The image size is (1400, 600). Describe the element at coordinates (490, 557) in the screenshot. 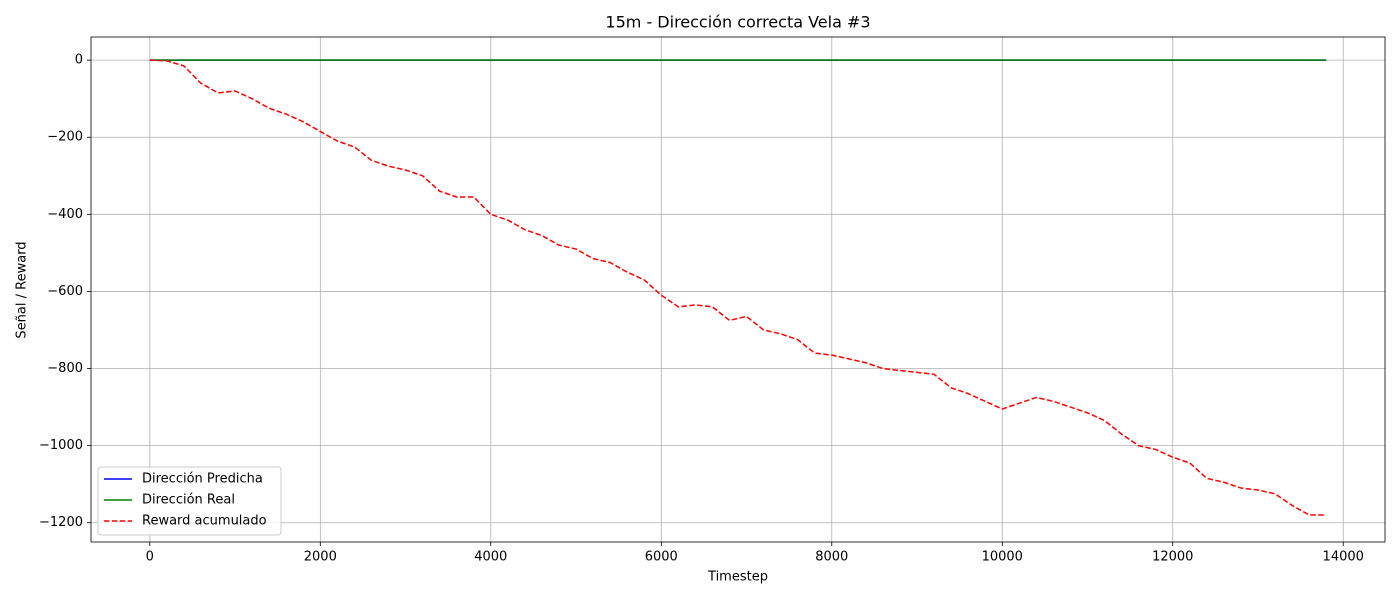

I see `x-tick-label: 4000` at that location.